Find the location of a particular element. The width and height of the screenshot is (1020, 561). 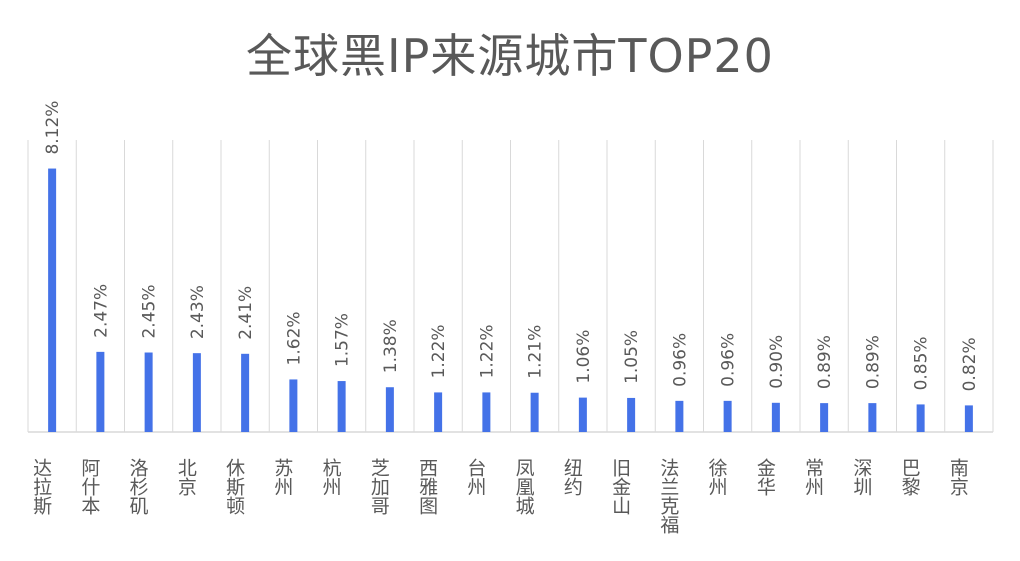

data-label: 2.43% is located at coordinates (198, 312).